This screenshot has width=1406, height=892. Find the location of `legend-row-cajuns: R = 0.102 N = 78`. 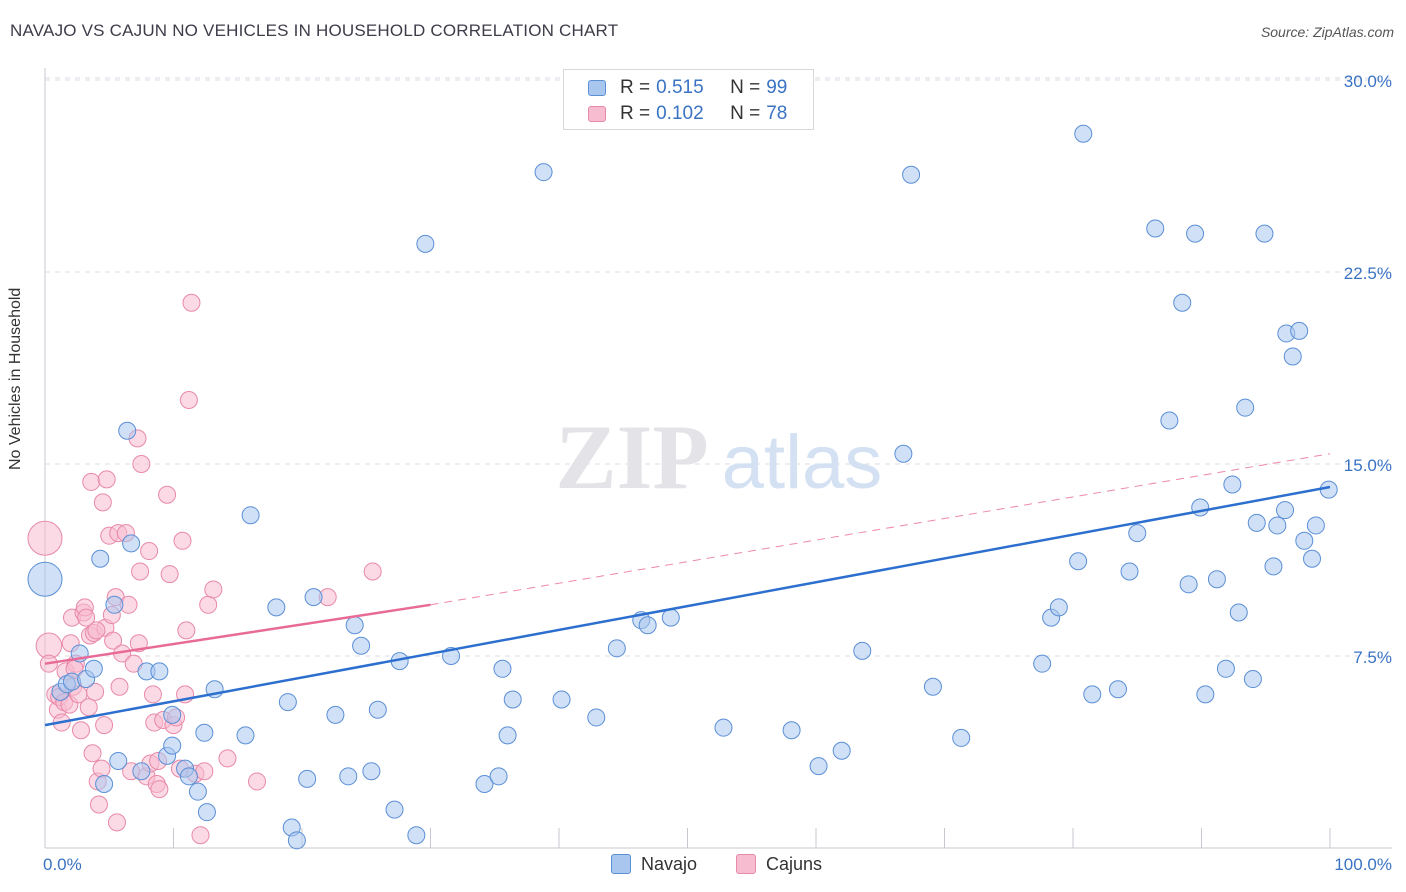

legend-row-cajuns: R = 0.102 N = 78 is located at coordinates (687, 114).